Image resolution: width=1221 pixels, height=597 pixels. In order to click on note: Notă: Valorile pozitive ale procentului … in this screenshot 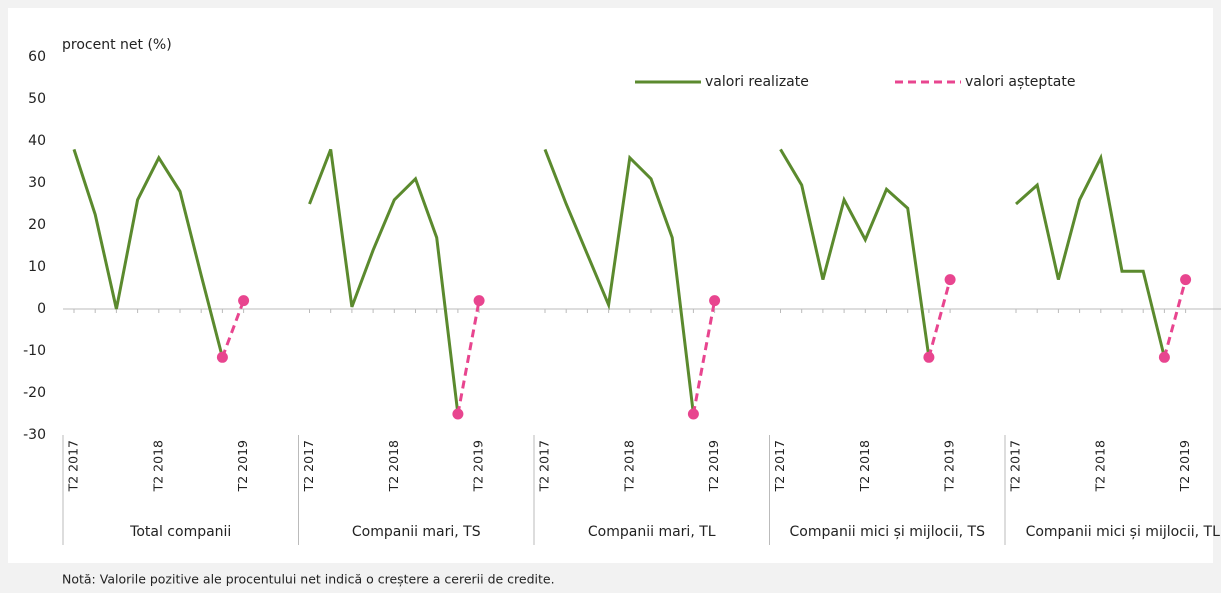, I will do `click(308, 579)`.